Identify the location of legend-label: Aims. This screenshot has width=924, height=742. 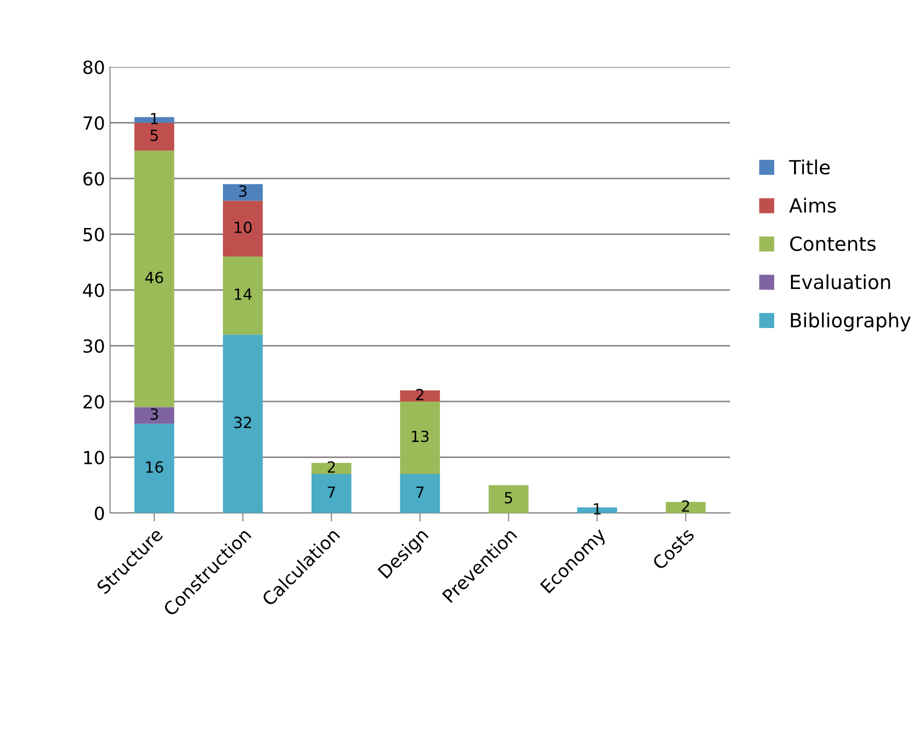
(812, 205).